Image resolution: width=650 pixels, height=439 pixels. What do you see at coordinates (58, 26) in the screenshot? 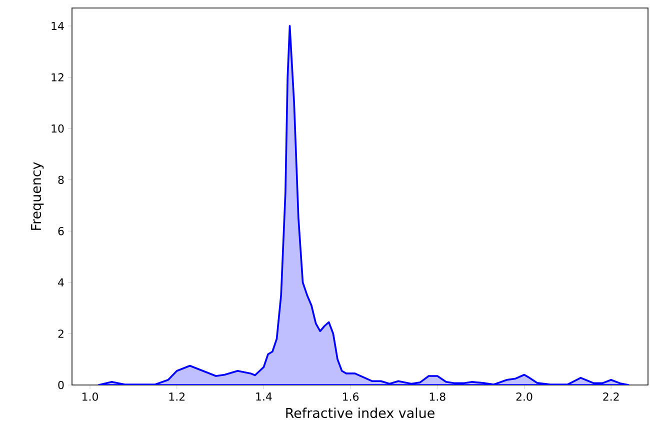
I see `y-tick-label: 14` at bounding box center [58, 26].